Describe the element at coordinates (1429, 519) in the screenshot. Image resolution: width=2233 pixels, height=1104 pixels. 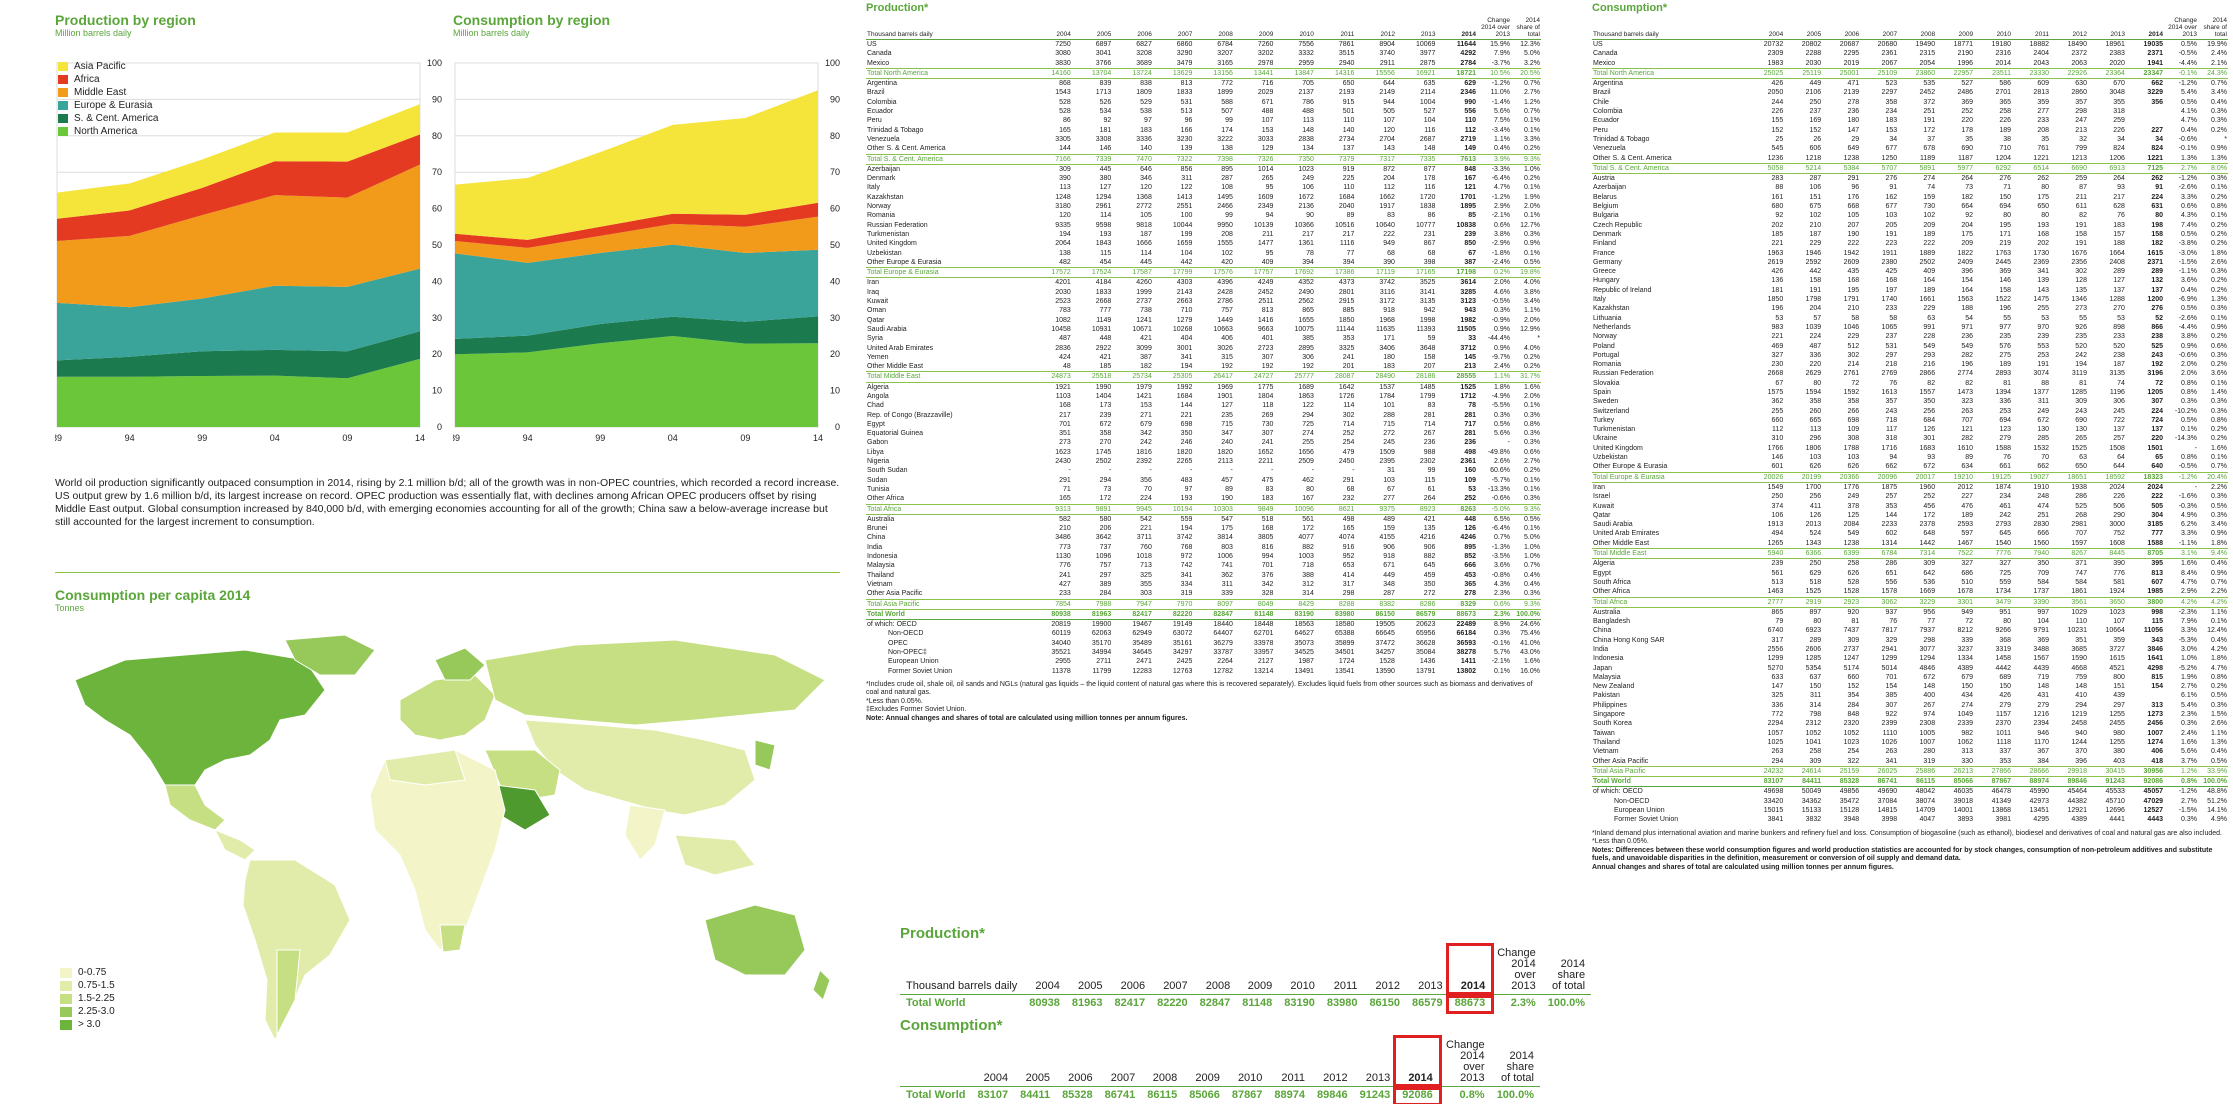
I see `table-cell: 421` at that location.